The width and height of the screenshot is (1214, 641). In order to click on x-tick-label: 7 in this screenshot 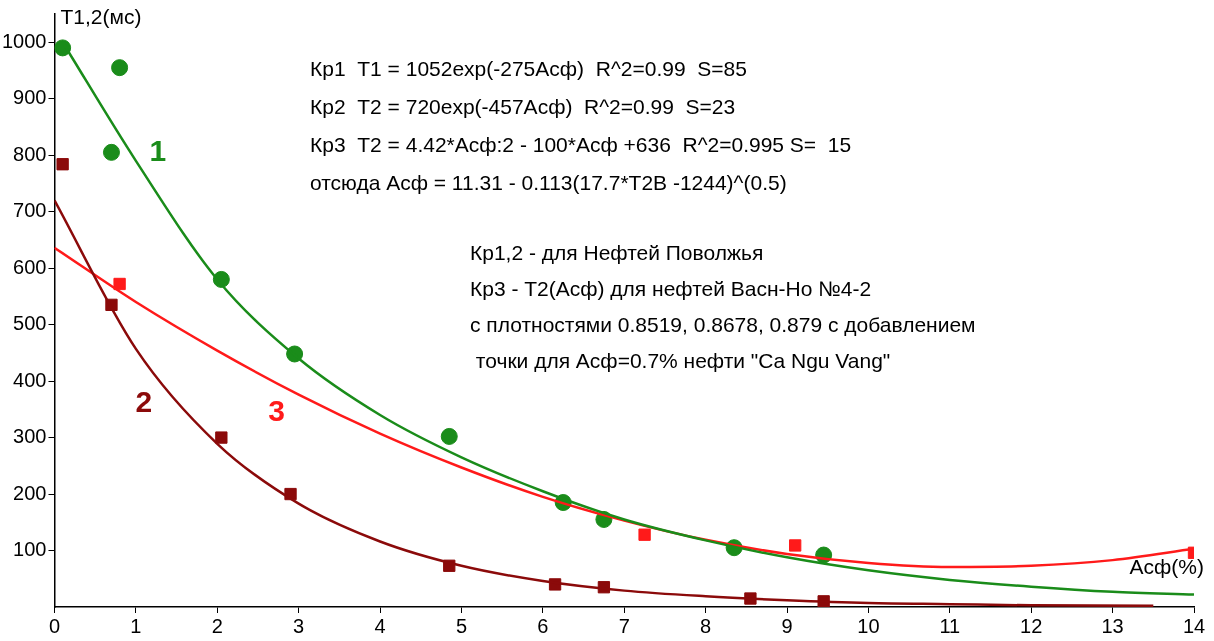, I will do `click(624, 625)`.